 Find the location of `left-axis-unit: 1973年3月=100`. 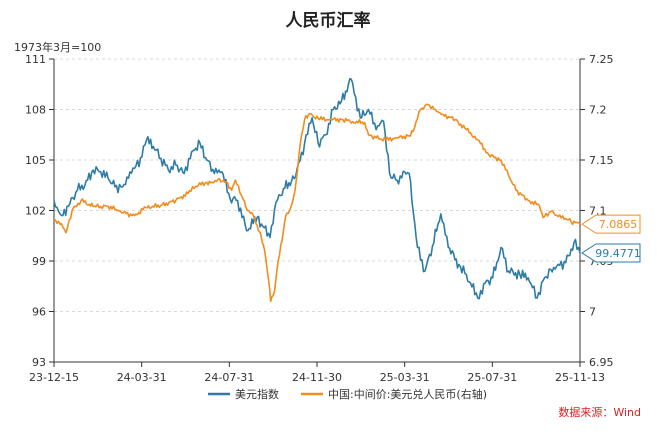

left-axis-unit: 1973年3月=100 is located at coordinates (57, 47).